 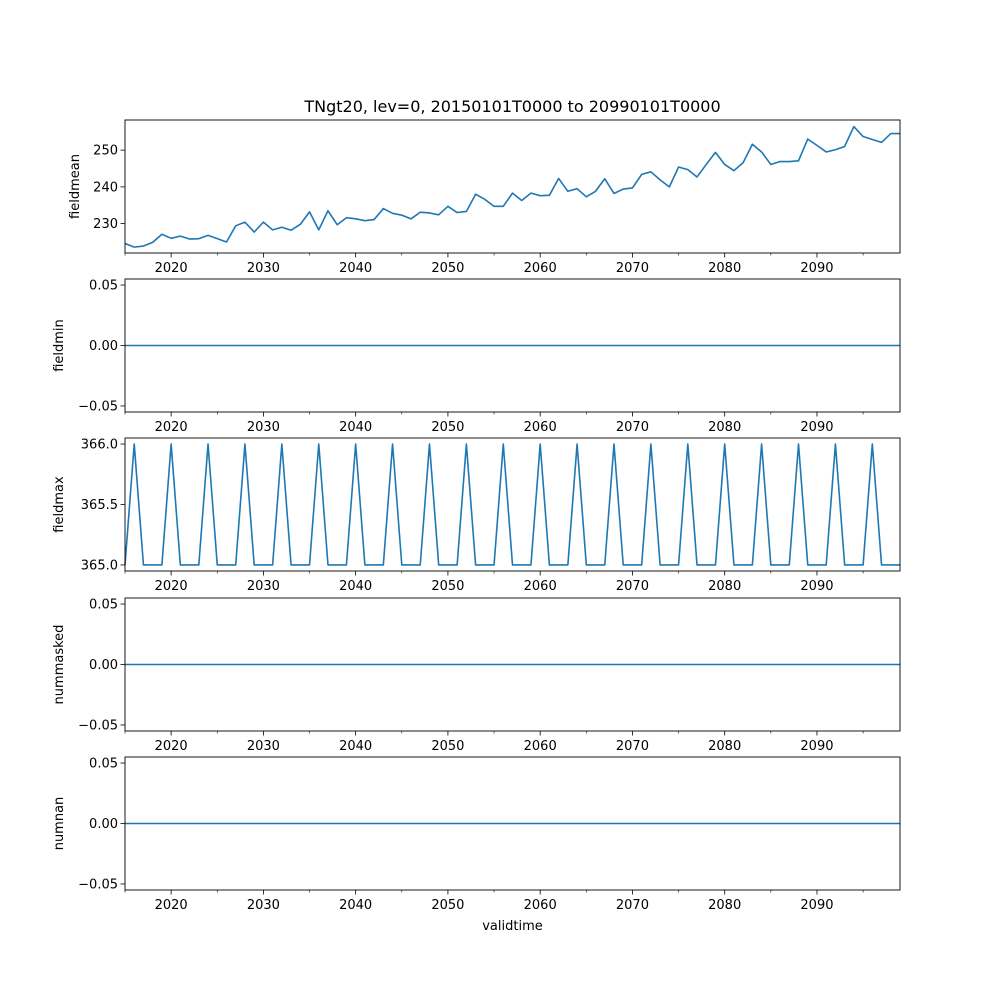 What do you see at coordinates (105, 187) in the screenshot?
I see `y-tick-label: 240` at bounding box center [105, 187].